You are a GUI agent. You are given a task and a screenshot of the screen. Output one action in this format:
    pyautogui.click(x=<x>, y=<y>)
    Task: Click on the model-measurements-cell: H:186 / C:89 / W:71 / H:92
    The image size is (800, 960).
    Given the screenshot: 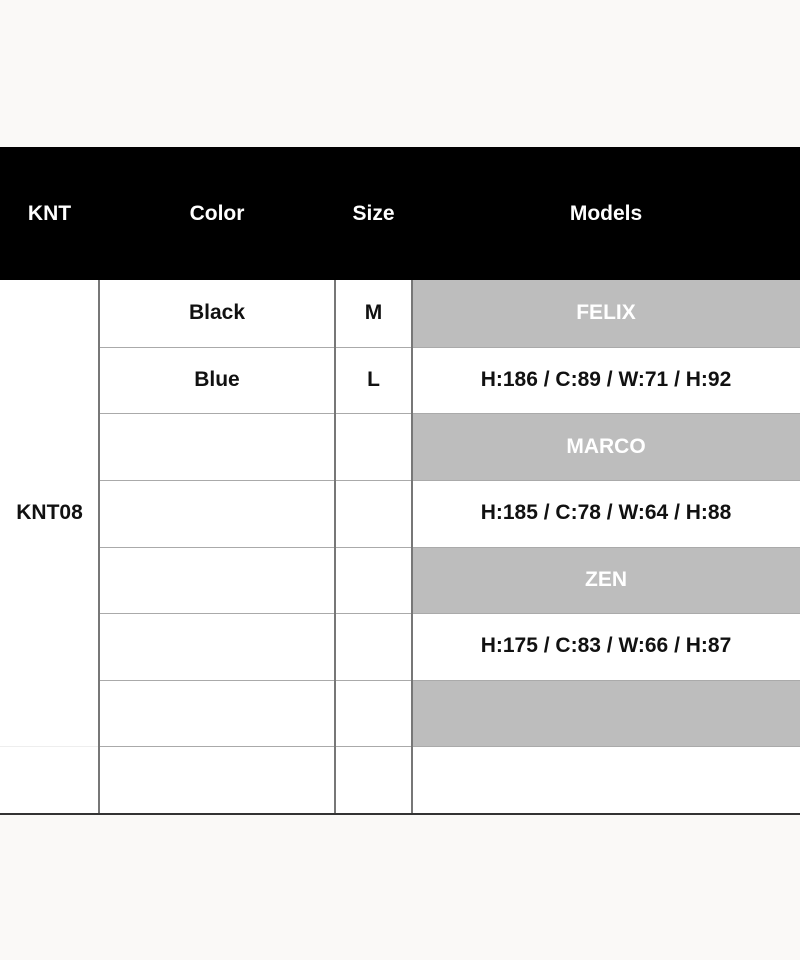 What is the action you would take?
    pyautogui.click(x=606, y=379)
    